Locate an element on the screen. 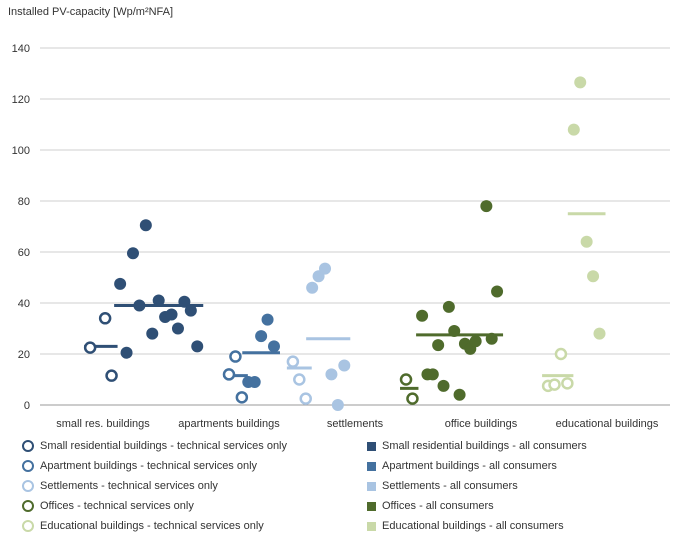 This screenshot has width=675, height=542. y-tick-label: 140 is located at coordinates (21, 49).